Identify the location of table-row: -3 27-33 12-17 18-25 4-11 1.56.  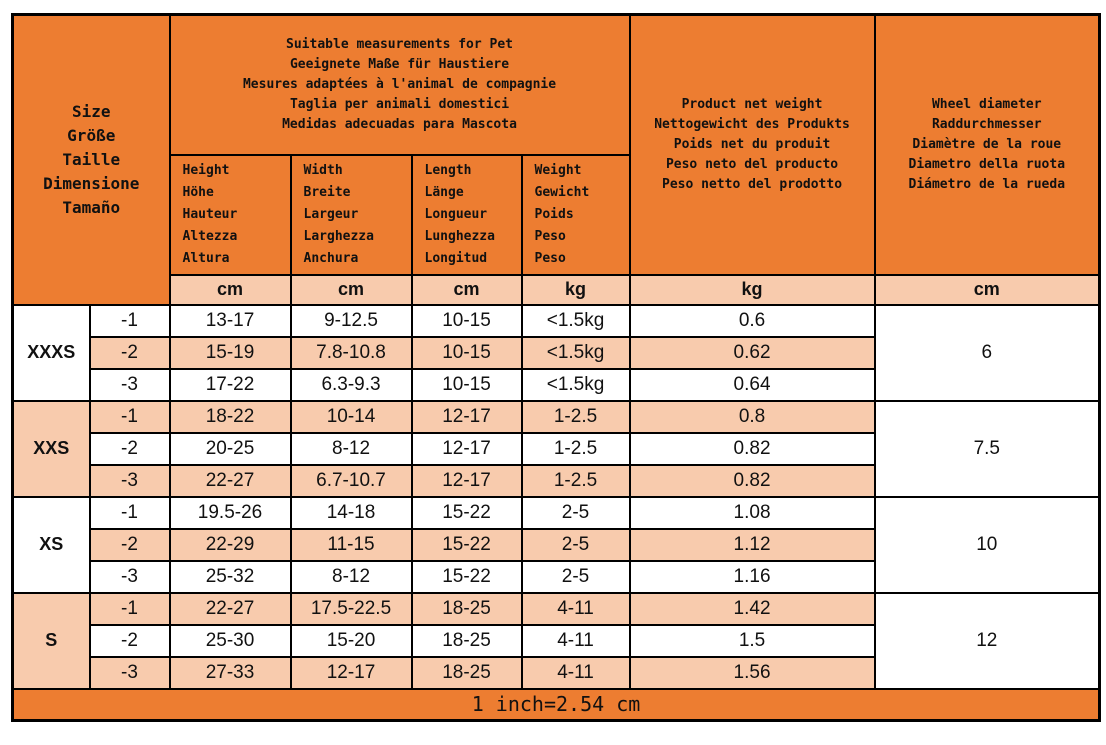
(556, 672).